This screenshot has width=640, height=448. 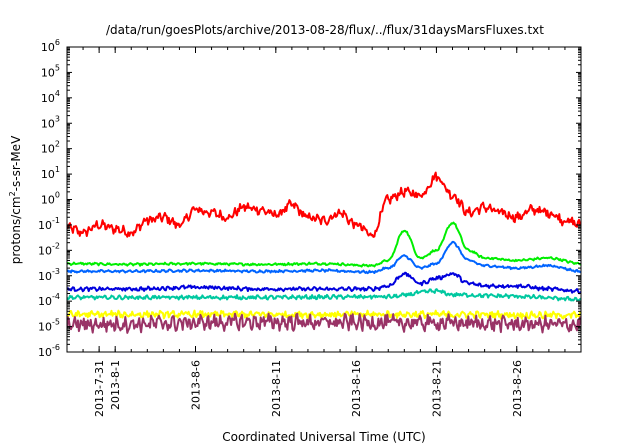 I want to click on y-tick-label: 10⁶, so click(x=50, y=46).